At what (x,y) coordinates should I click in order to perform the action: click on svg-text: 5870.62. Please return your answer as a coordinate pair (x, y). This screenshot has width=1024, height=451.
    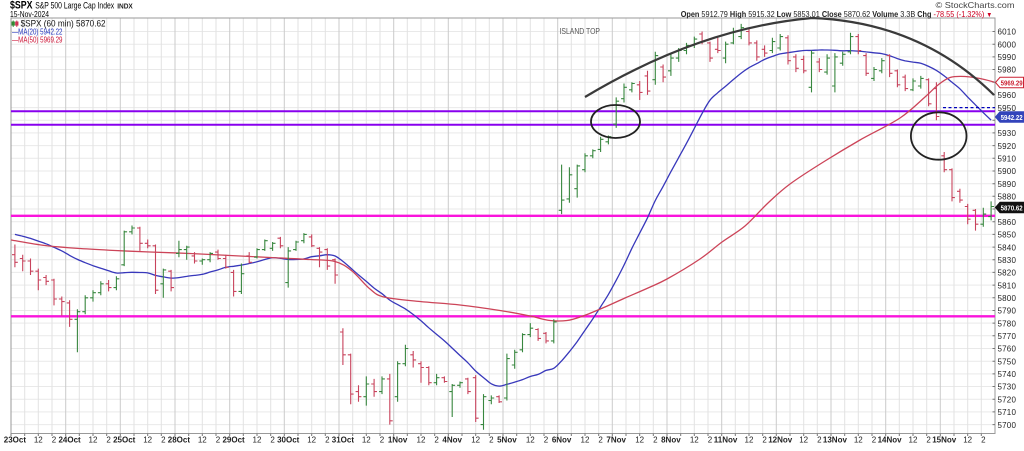
    Looking at the image, I should click on (1012, 207).